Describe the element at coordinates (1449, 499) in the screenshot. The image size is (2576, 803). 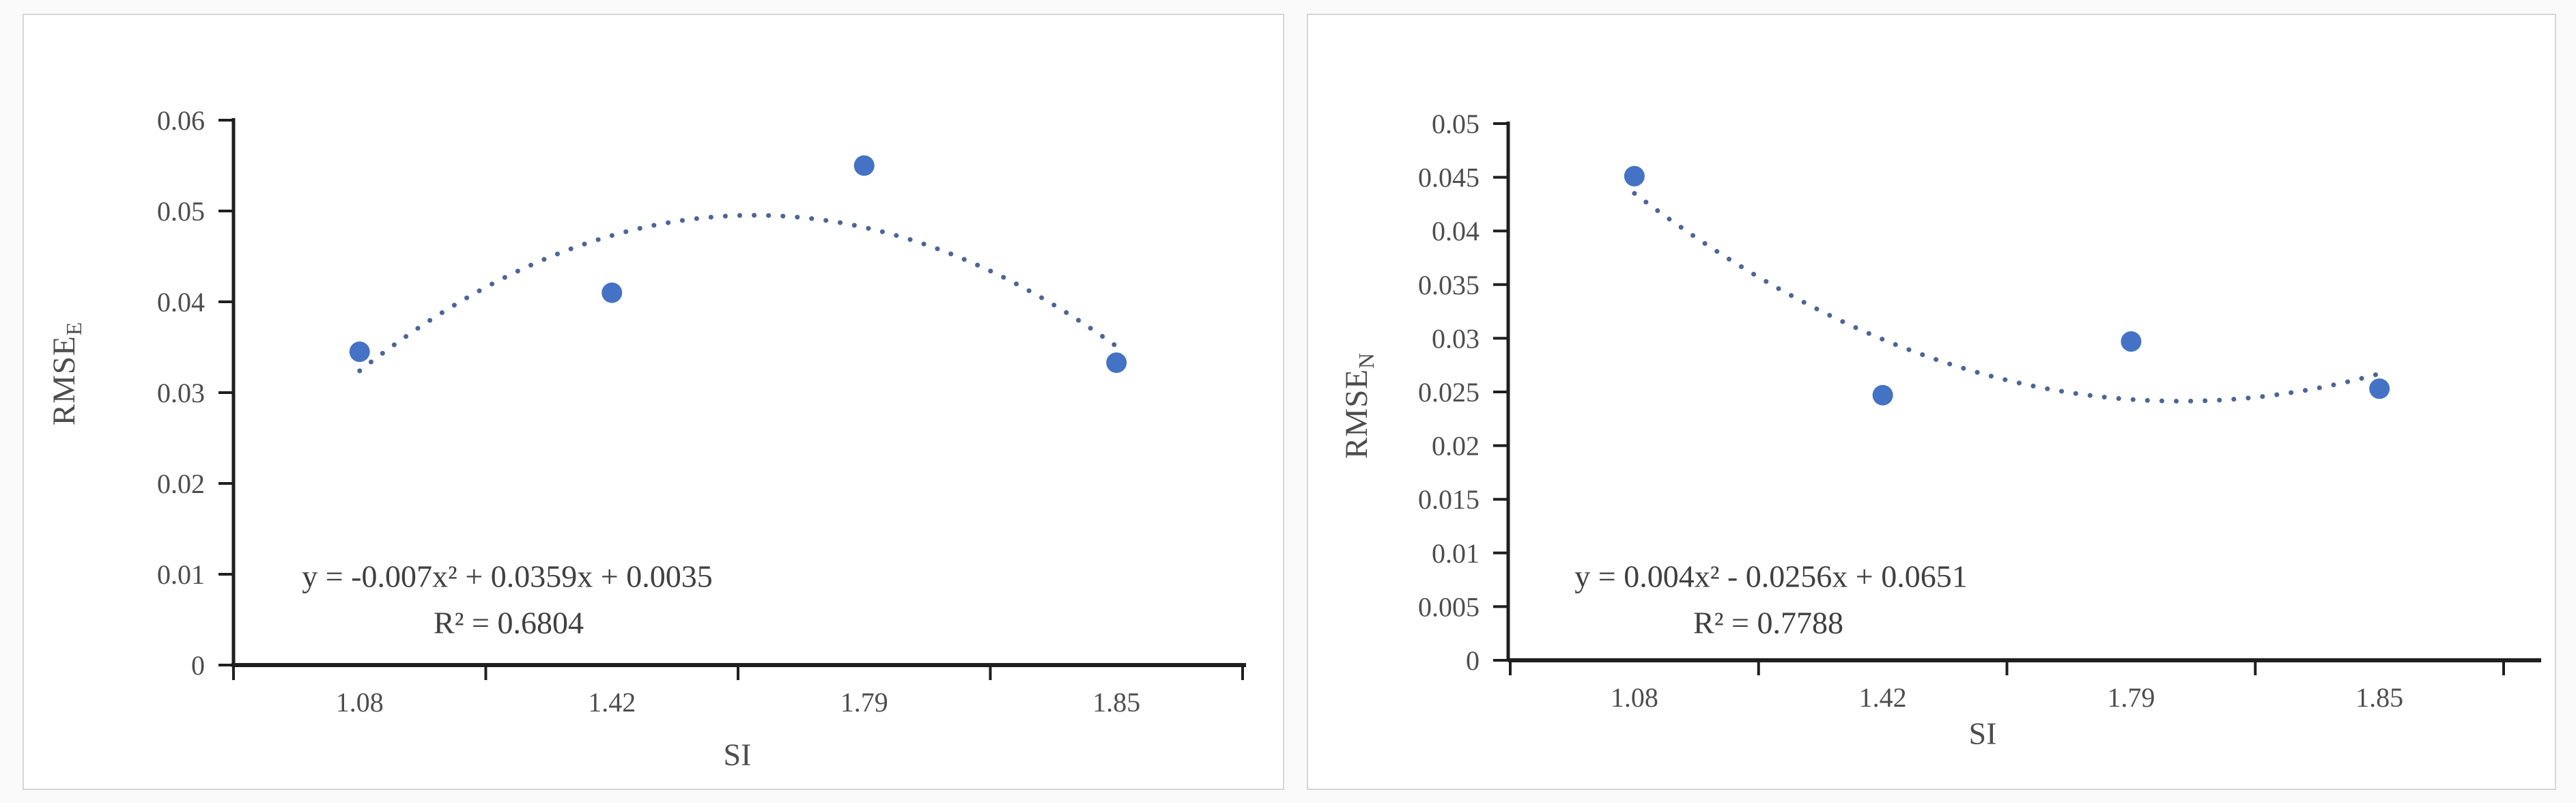
I see `y-tick-label: 0.015` at that location.